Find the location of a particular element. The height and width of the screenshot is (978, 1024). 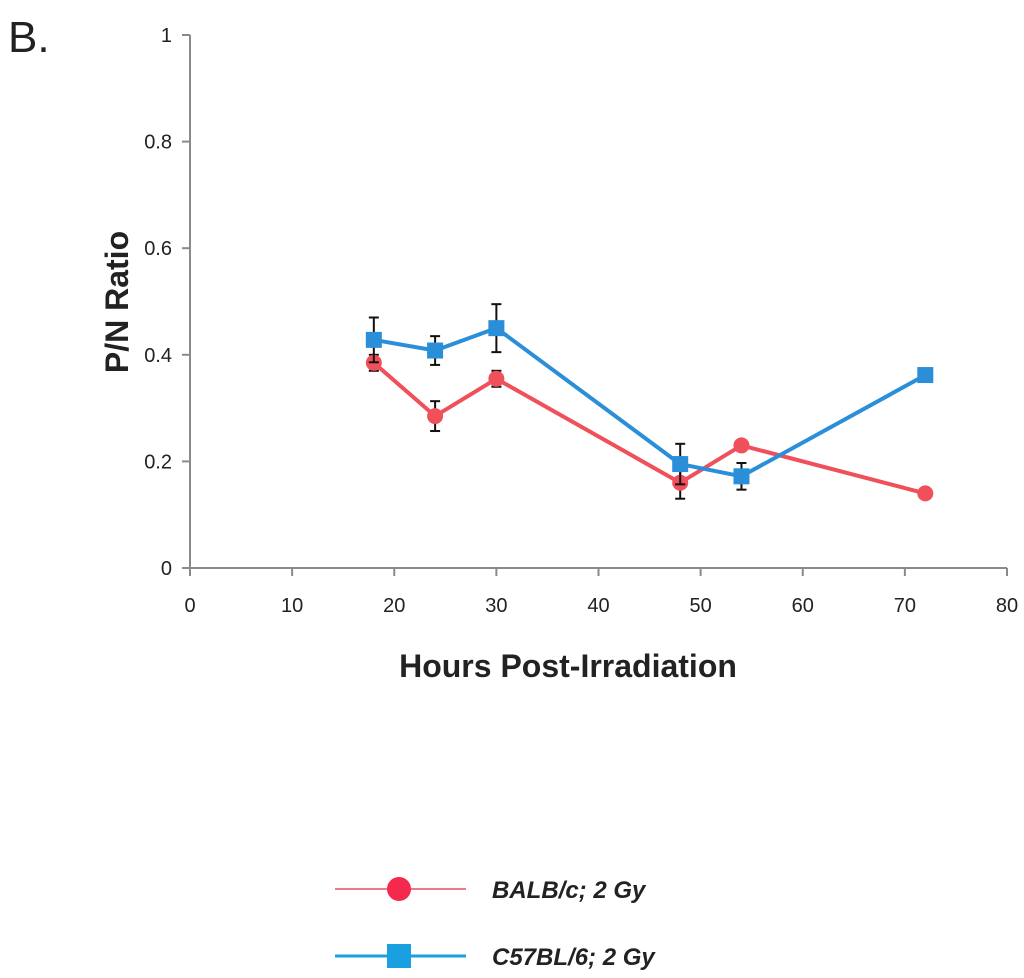

legend-item-balbc: BALB/c; 2 Gy is located at coordinates (491, 890).